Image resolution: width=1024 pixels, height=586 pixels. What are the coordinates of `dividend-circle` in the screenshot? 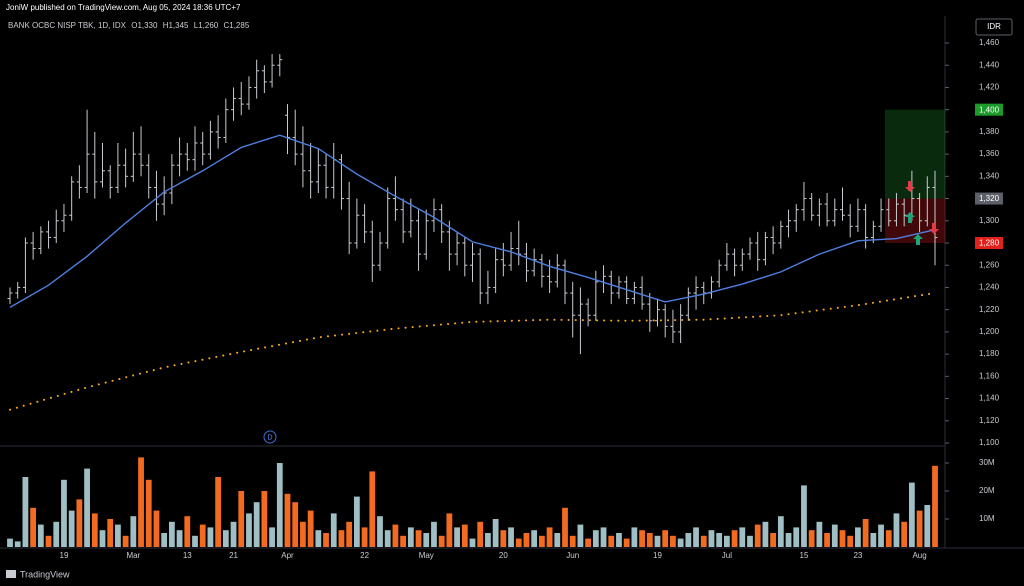 It's located at (270, 437).